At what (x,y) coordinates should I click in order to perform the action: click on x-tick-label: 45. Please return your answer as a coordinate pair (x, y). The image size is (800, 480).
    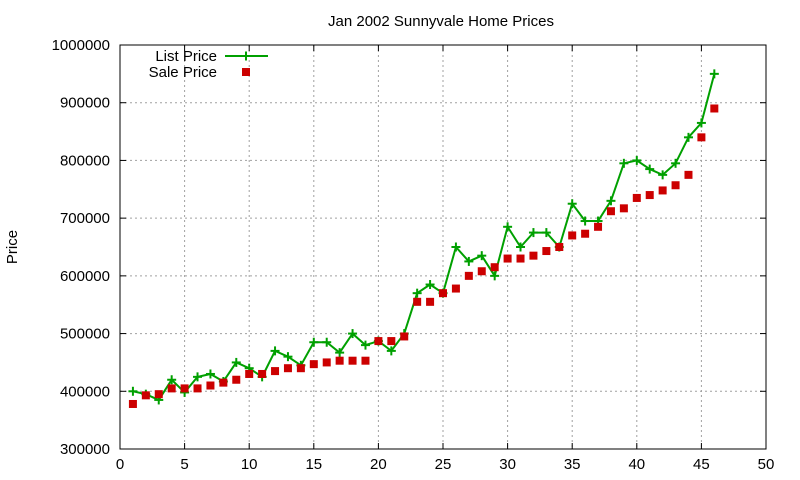
    Looking at the image, I should click on (701, 464).